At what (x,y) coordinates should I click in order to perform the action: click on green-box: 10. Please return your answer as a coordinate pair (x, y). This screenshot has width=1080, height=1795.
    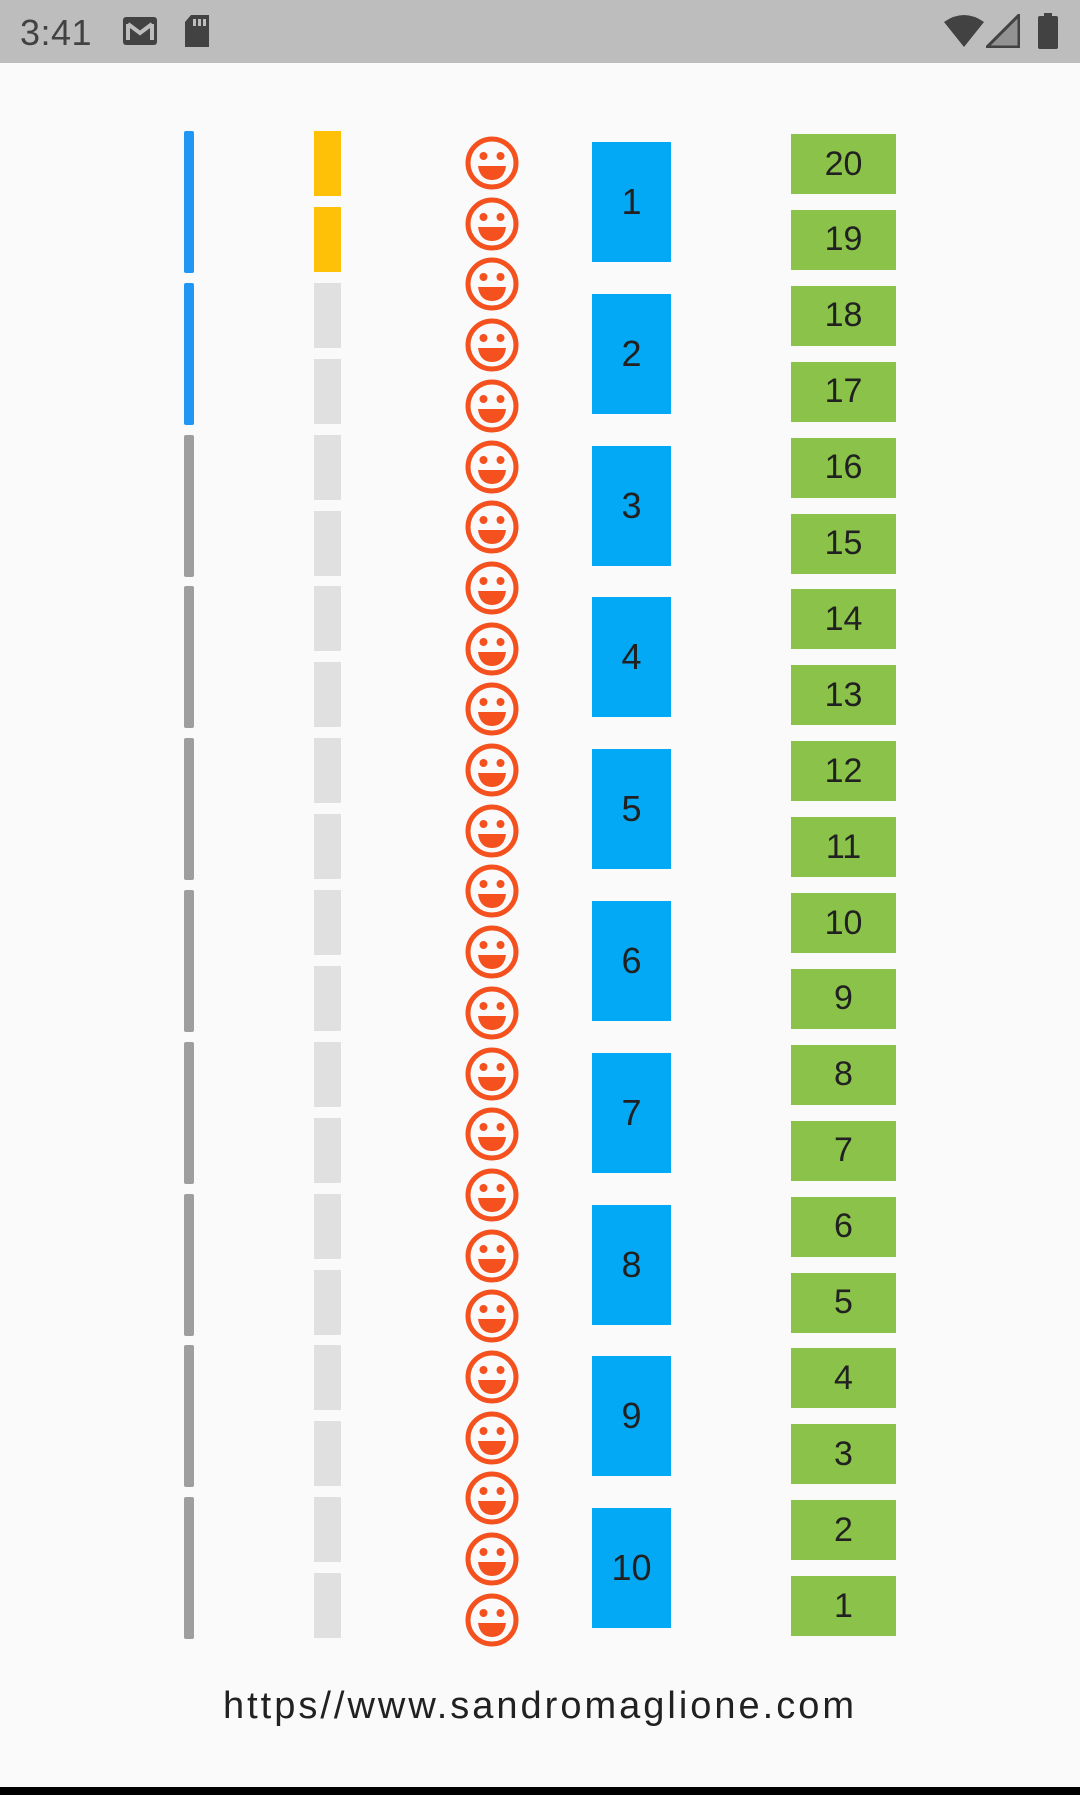
    Looking at the image, I should click on (843, 923).